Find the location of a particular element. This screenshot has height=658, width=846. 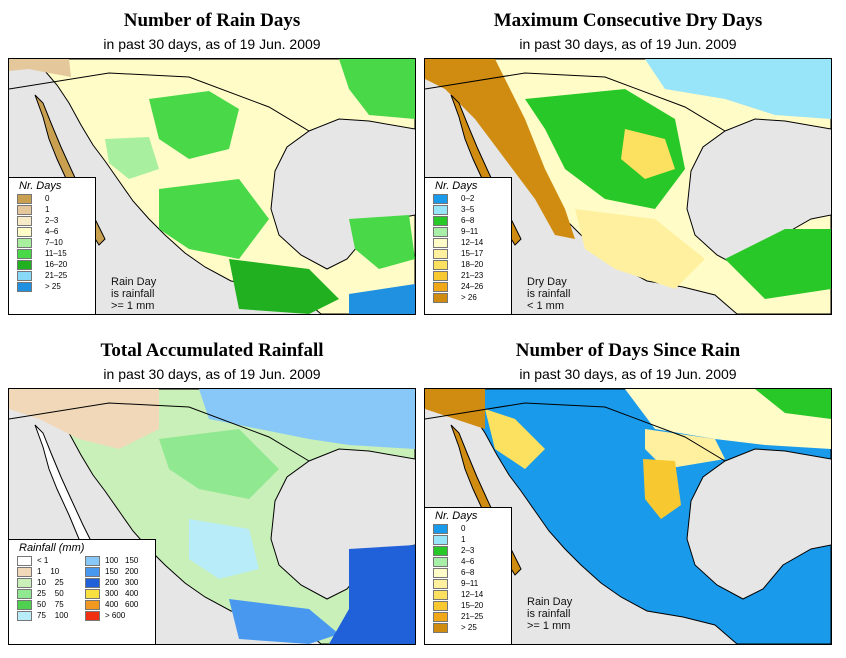

panel-title: Total Accumulated Rainfall is located at coordinates (212, 350).